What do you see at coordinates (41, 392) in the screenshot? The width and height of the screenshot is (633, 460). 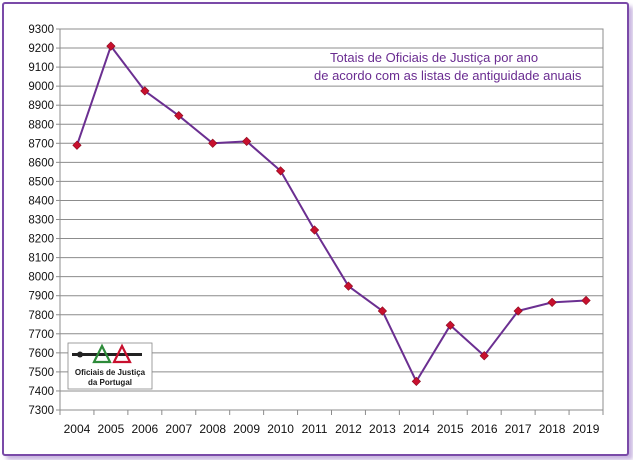 I see `y-tick-label: 7400` at bounding box center [41, 392].